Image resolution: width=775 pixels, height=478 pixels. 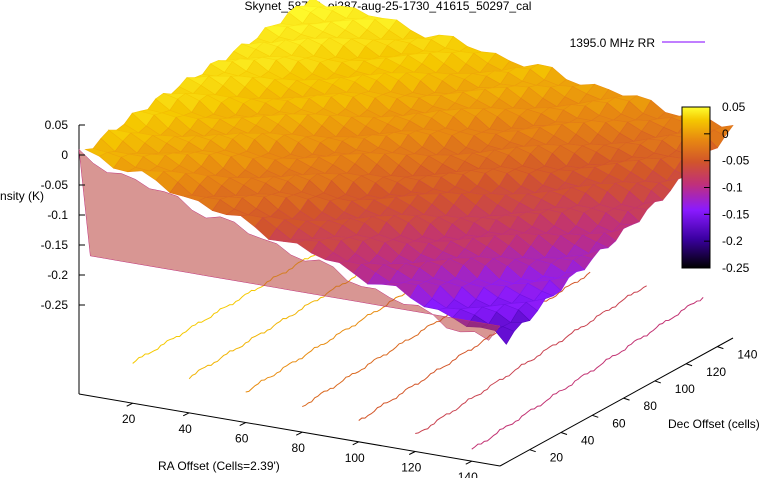 I want to click on dec-tick-label: 140, so click(x=747, y=355).